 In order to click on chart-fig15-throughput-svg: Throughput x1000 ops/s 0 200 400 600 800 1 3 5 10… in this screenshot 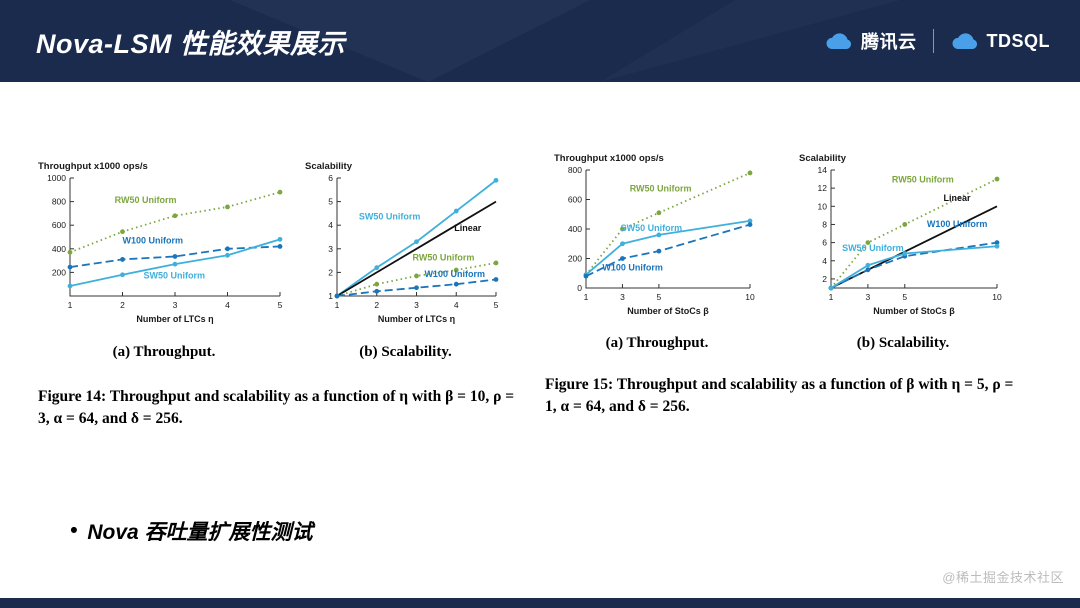, I will do `click(654, 234)`.